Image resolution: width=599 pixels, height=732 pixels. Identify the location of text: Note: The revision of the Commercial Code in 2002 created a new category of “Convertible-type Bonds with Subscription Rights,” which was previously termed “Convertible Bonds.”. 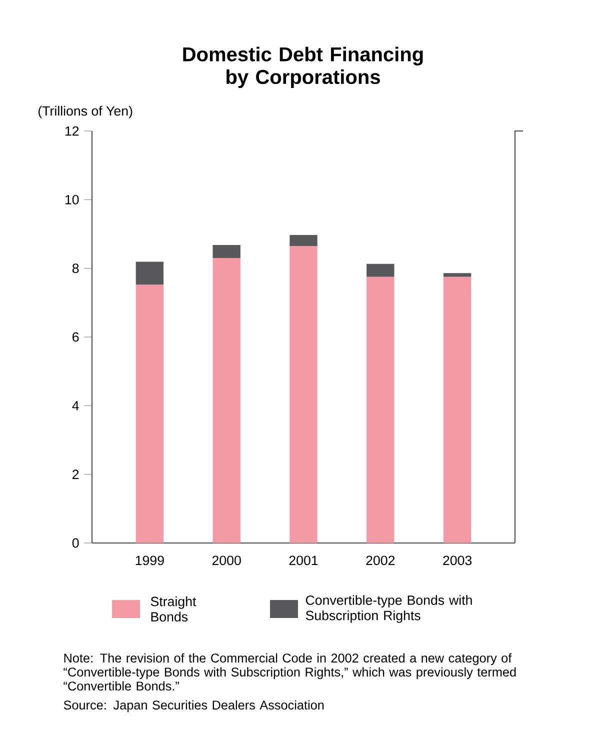
(290, 672).